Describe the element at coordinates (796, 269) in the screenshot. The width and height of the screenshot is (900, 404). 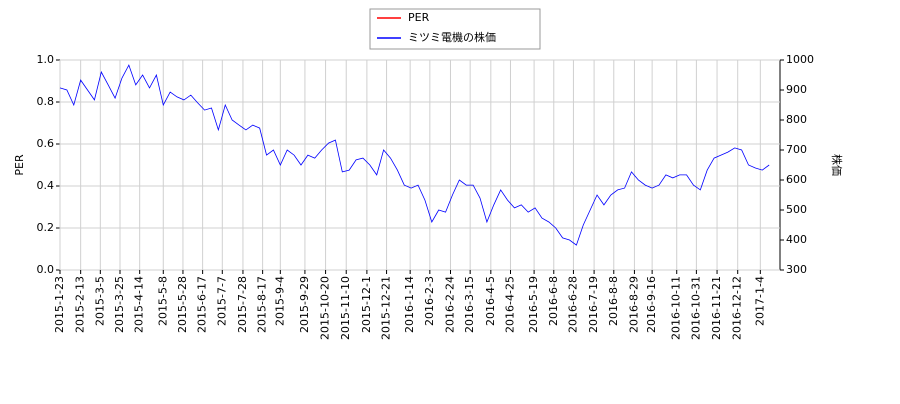
I see `y2-tick-label: 300` at that location.